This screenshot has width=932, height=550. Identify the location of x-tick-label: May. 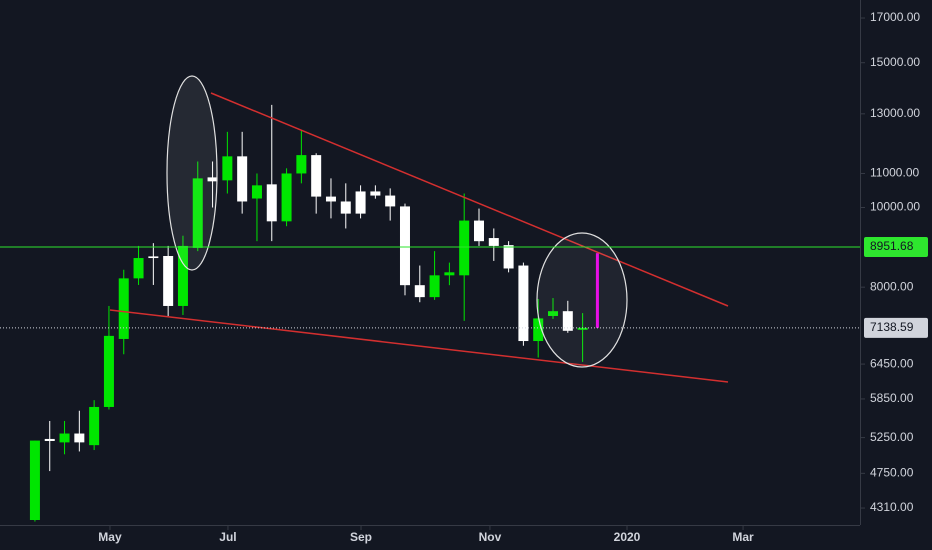
(110, 537).